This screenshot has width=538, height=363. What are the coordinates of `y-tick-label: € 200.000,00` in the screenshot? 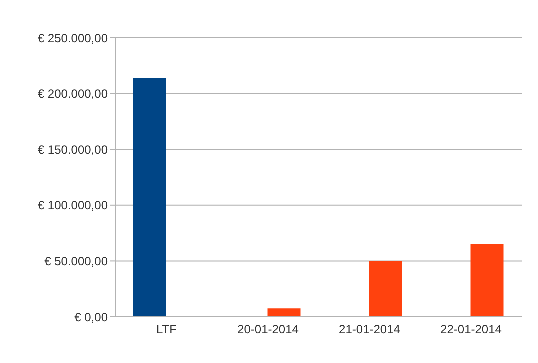 It's located at (73, 94).